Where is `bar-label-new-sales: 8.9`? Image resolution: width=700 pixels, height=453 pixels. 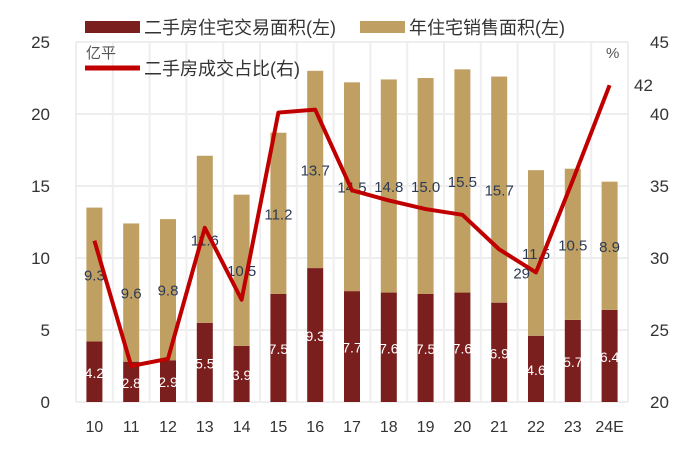 bar-label-new-sales: 8.9 is located at coordinates (609, 247).